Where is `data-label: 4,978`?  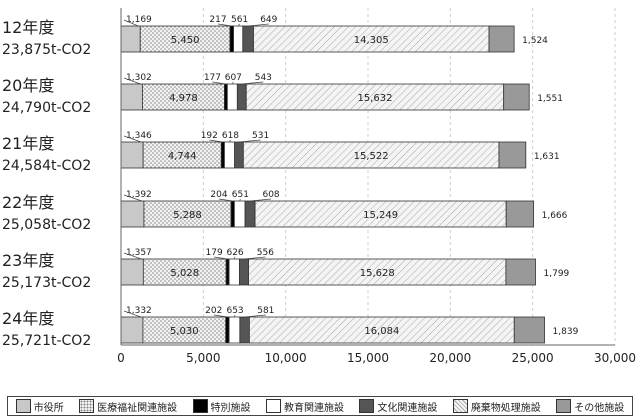 data-label: 4,978 is located at coordinates (183, 98).